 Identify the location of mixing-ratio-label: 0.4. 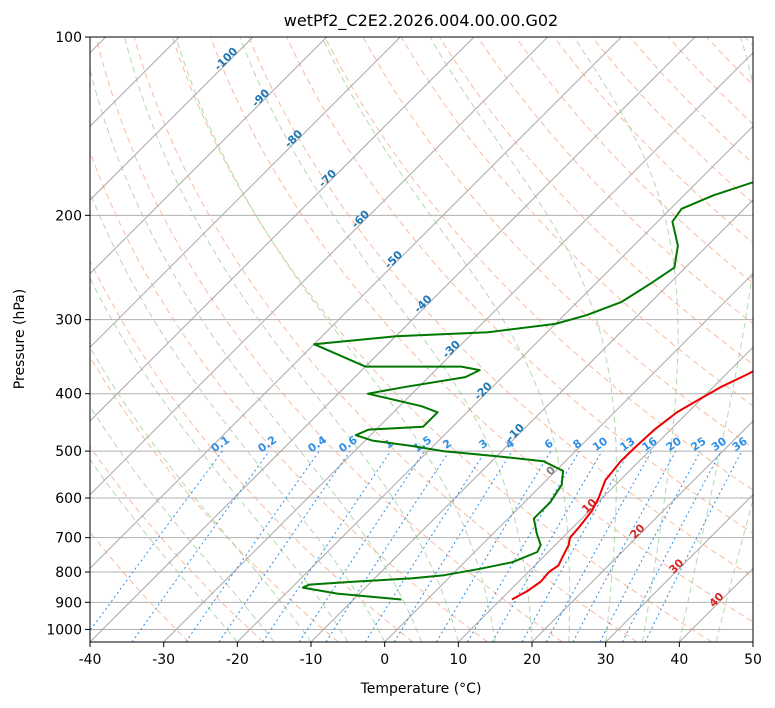
(318, 444).